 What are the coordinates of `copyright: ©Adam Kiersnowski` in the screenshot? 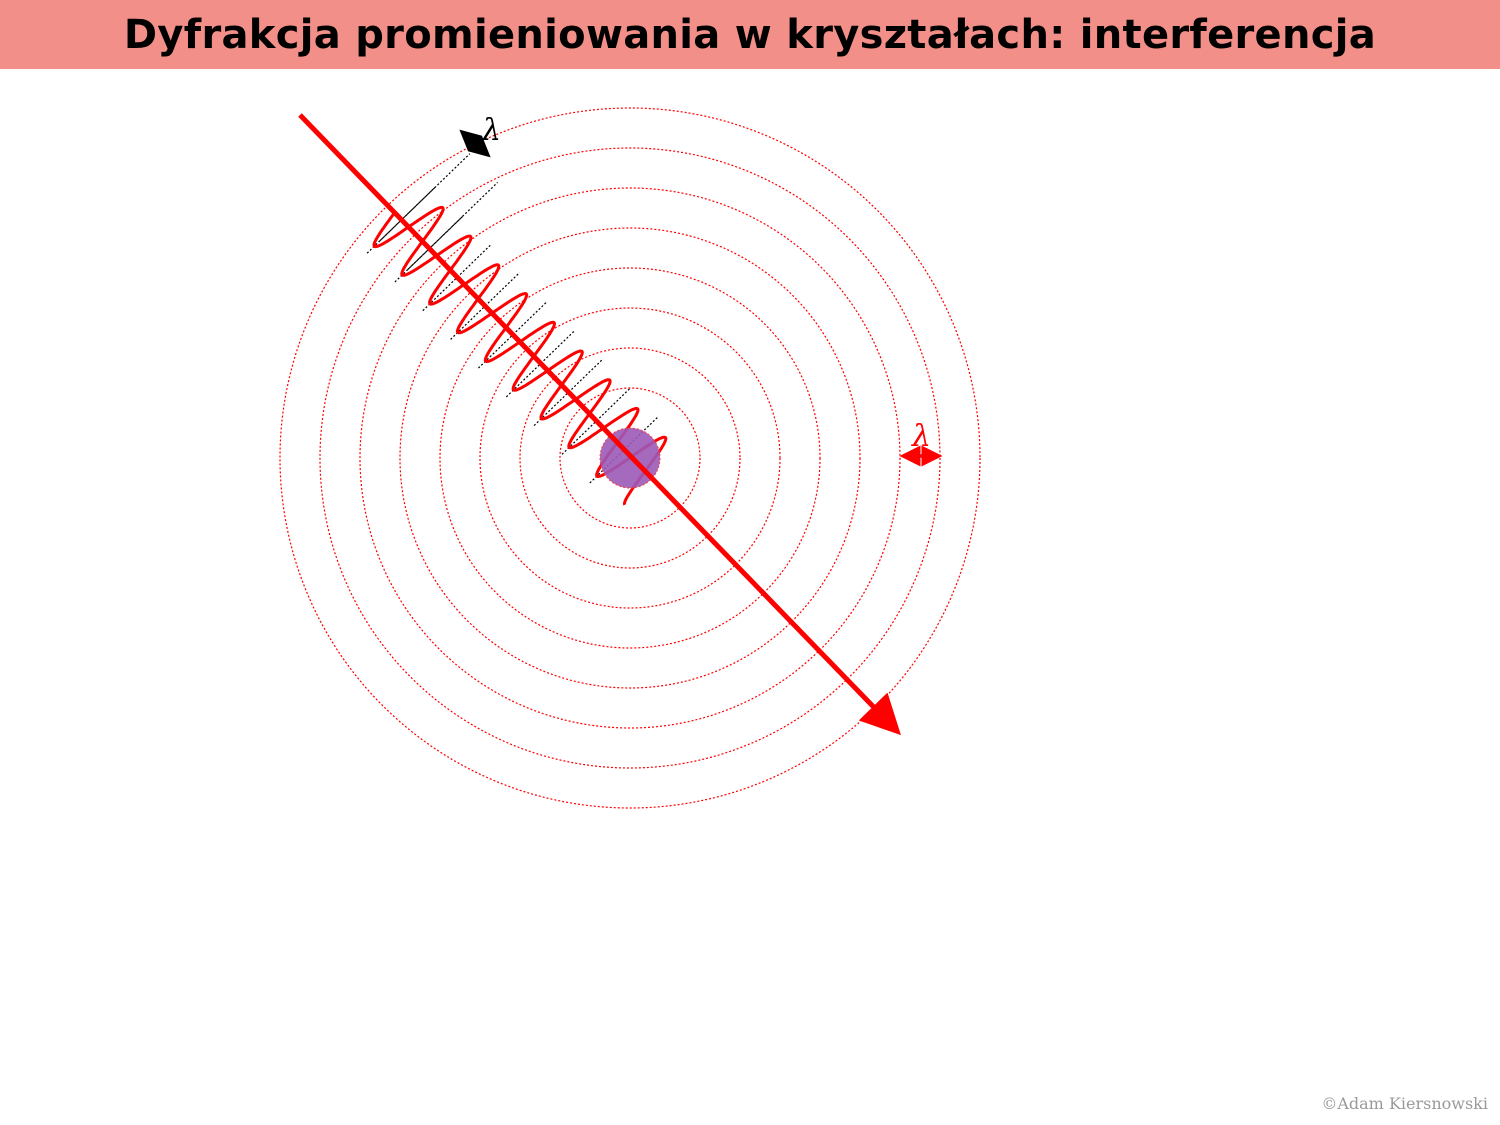 It's located at (1404, 1103).